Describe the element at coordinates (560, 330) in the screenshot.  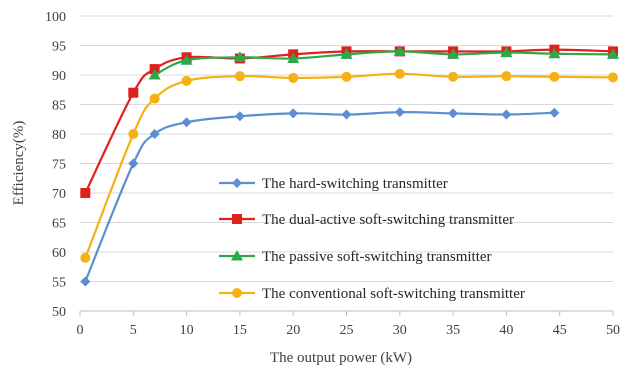
I see `x-tick-label-45: 45` at that location.